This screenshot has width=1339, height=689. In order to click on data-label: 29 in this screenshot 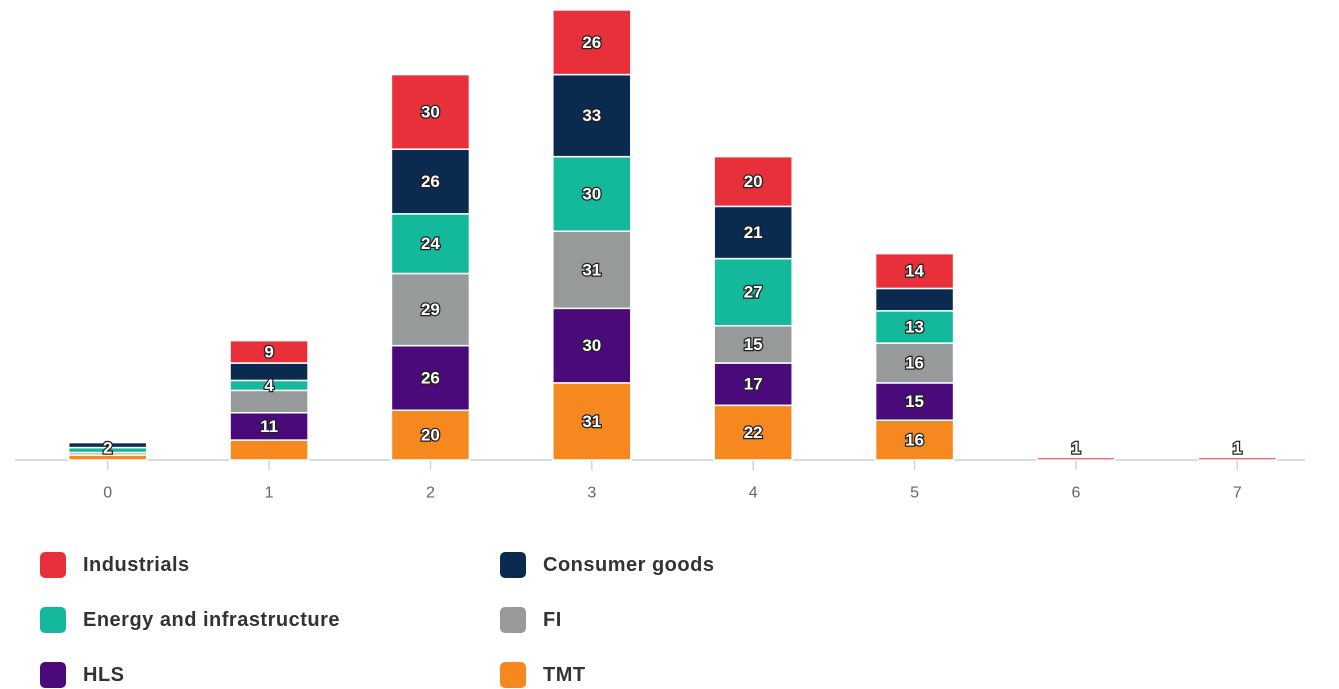, I will do `click(430, 309)`.